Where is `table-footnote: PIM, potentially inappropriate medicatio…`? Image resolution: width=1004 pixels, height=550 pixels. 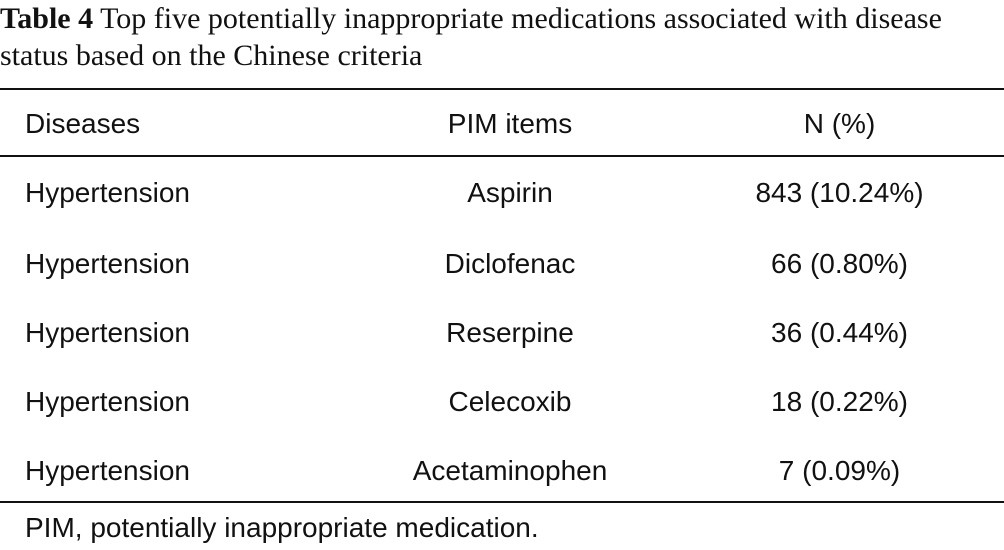
table-footnote: PIM, potentially inappropriate medicatio… is located at coordinates (282, 527).